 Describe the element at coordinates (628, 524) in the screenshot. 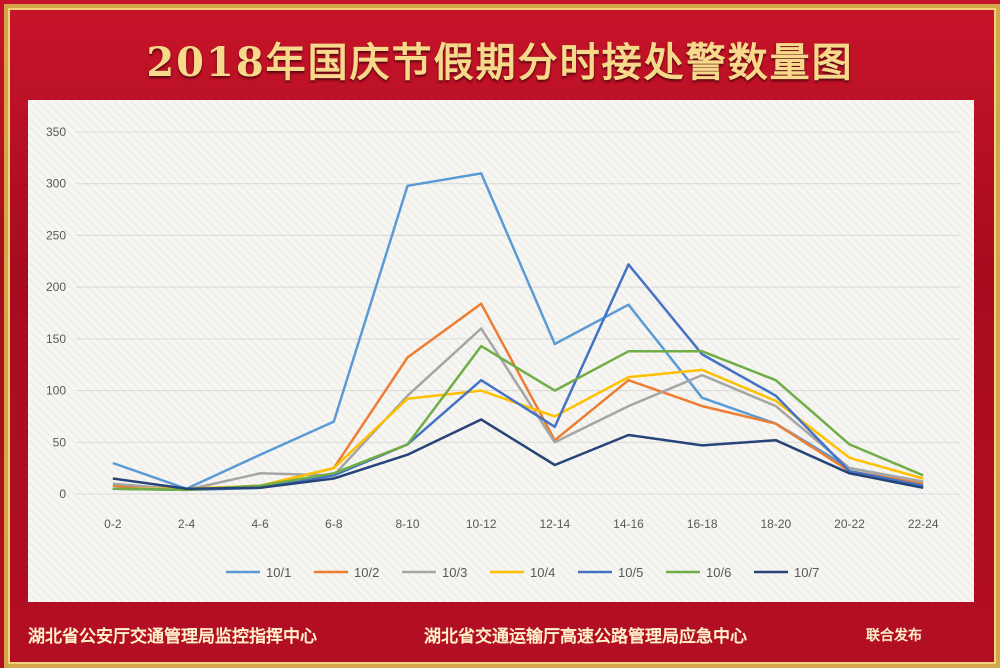

I see `x-tick-label: 14-16` at that location.